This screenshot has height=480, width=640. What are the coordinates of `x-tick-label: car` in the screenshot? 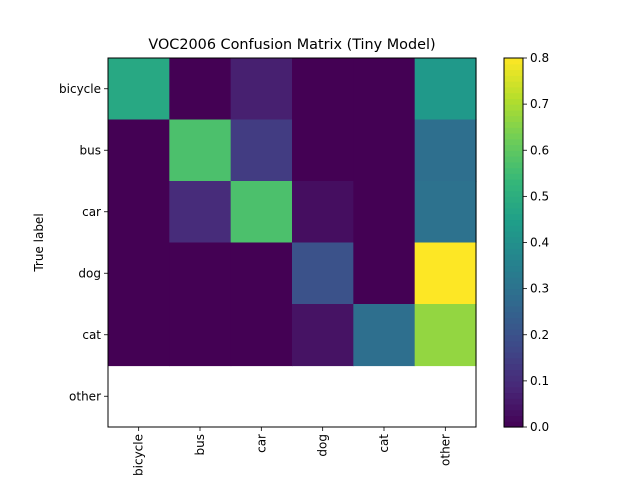 It's located at (261, 443).